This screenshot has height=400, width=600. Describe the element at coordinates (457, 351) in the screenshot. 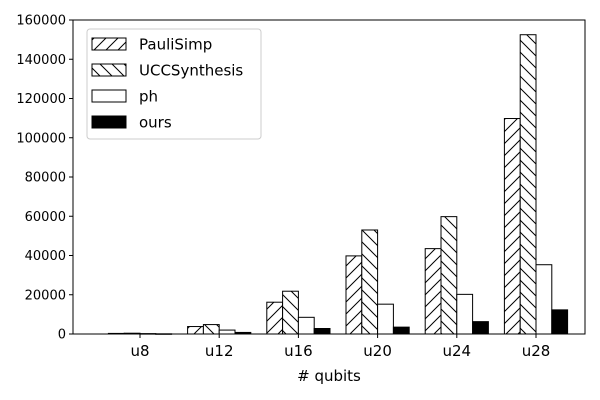

I see `x-tick-label-u24: u24` at that location.